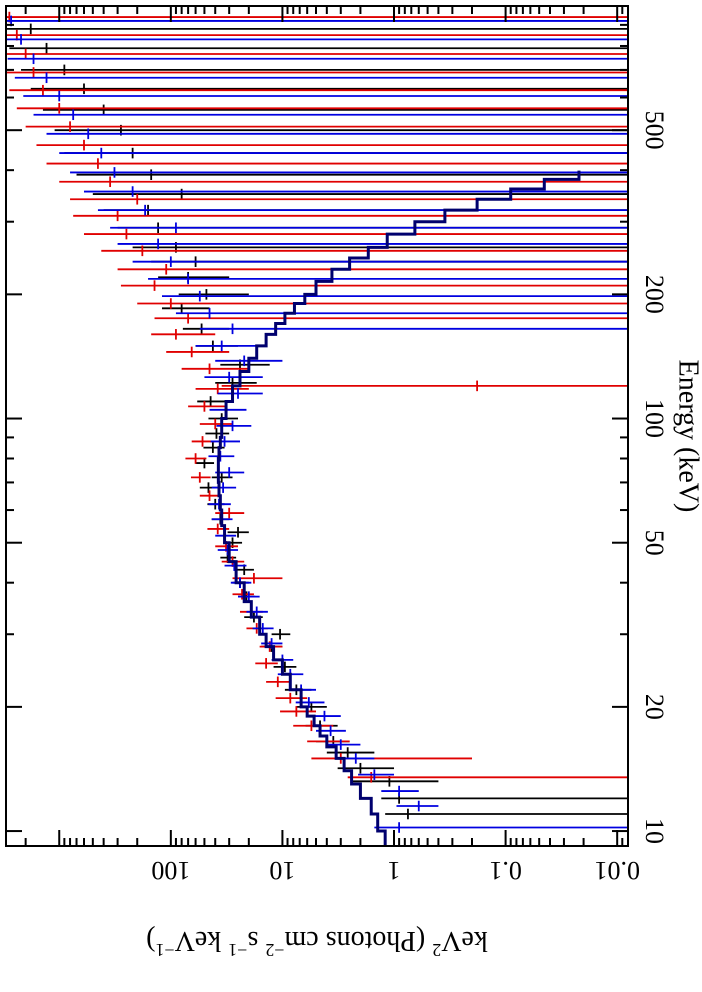  I want to click on y-axis-label-sup: 2, so click(436, 950).